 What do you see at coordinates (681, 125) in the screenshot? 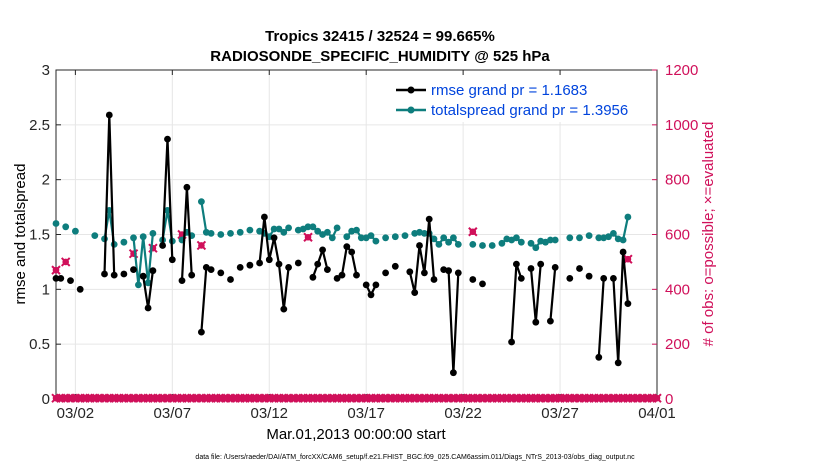
I see `y-tick-label-right: 1000` at bounding box center [681, 125].